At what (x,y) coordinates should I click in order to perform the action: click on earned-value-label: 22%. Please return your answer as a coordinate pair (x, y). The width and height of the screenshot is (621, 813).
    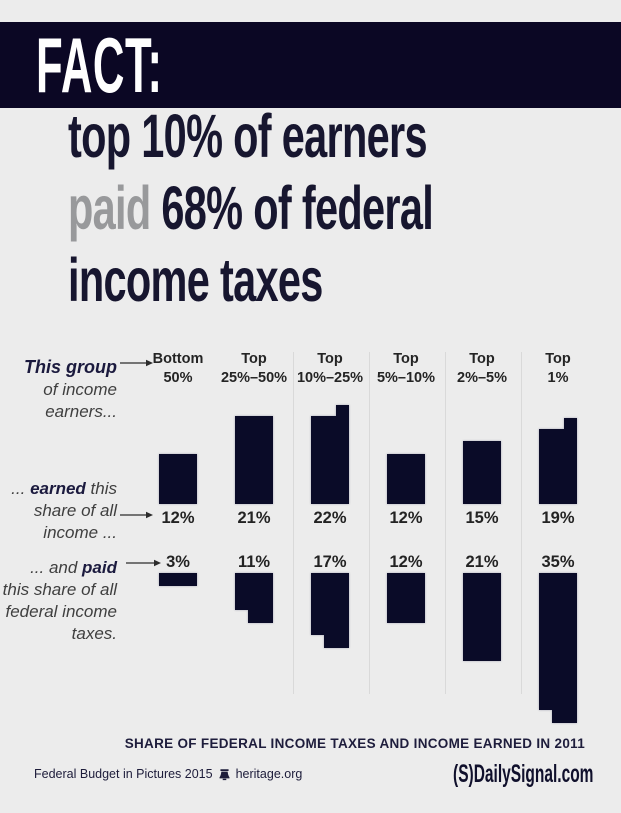
    Looking at the image, I should click on (330, 518).